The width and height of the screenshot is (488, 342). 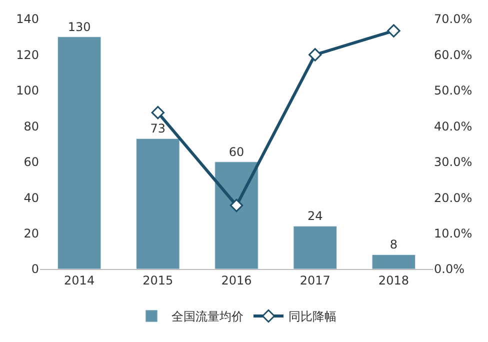 I want to click on x-tick-label: 2014, so click(x=79, y=280).